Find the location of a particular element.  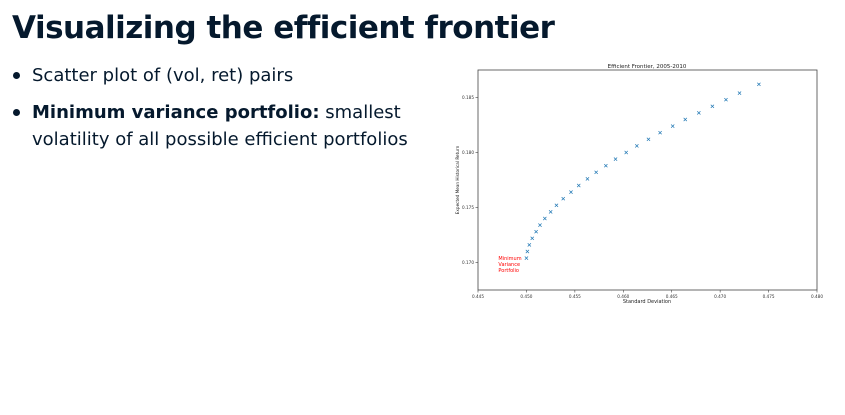

x-tick-label: 0.480 is located at coordinates (817, 296).